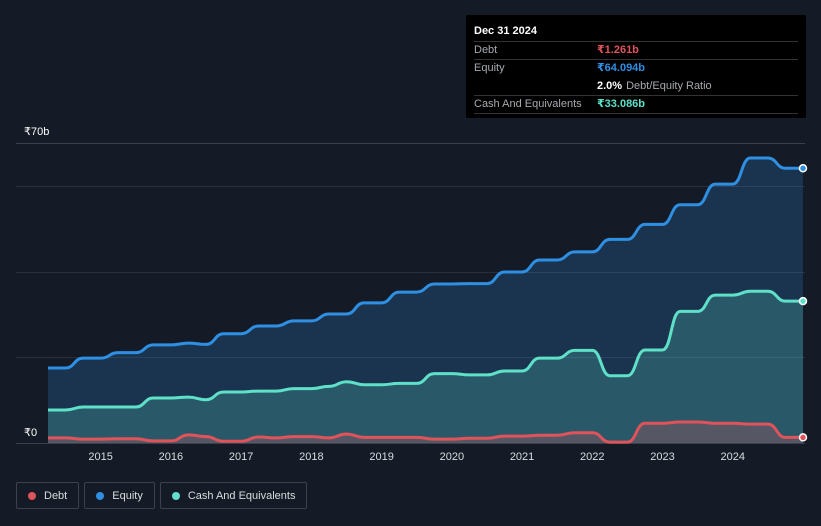  I want to click on tooltip-ratio-value: 2.0%, so click(610, 86).